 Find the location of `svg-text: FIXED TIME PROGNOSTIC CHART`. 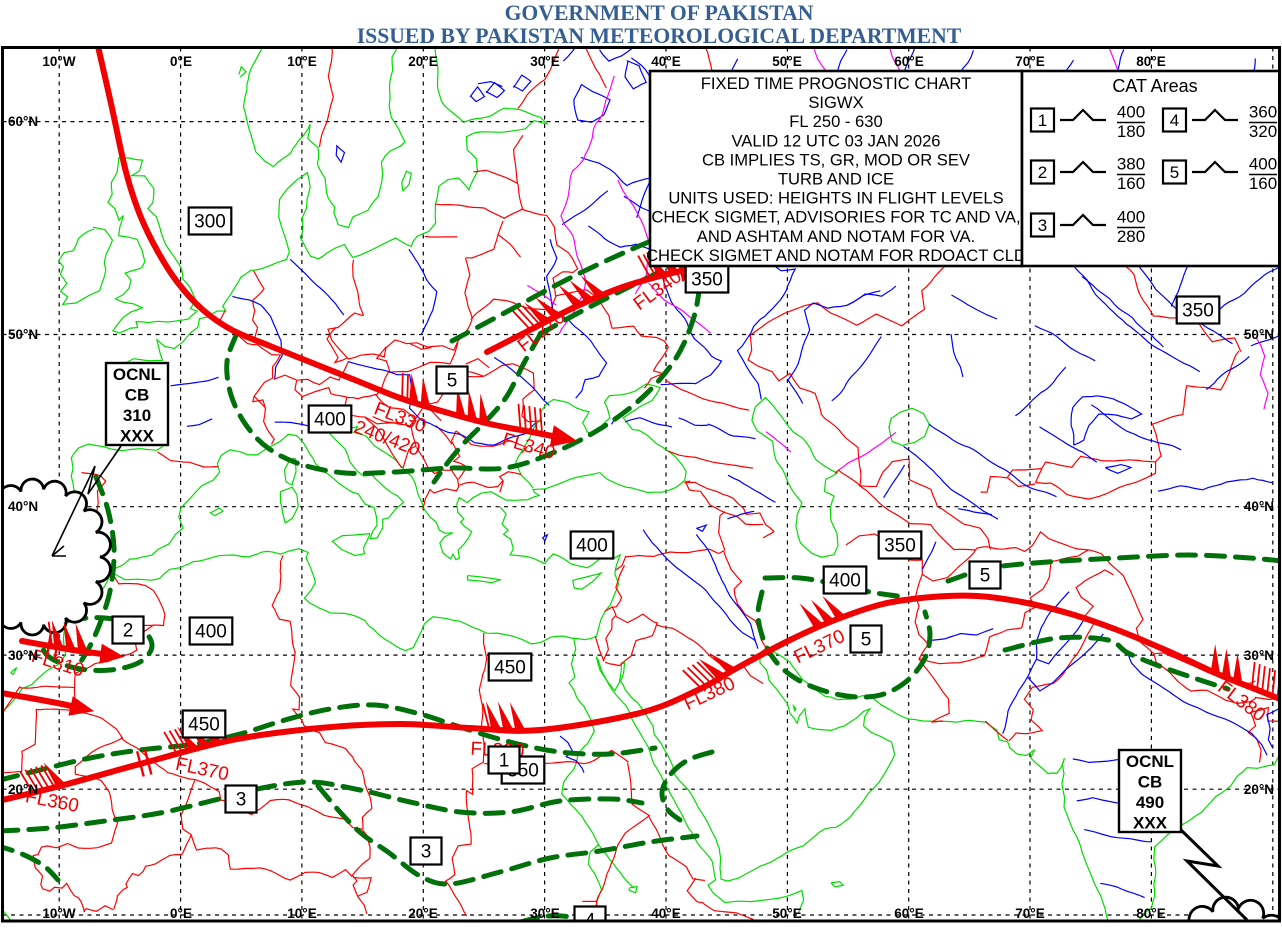

svg-text: FIXED TIME PROGNOSTIC CHART is located at coordinates (836, 83).